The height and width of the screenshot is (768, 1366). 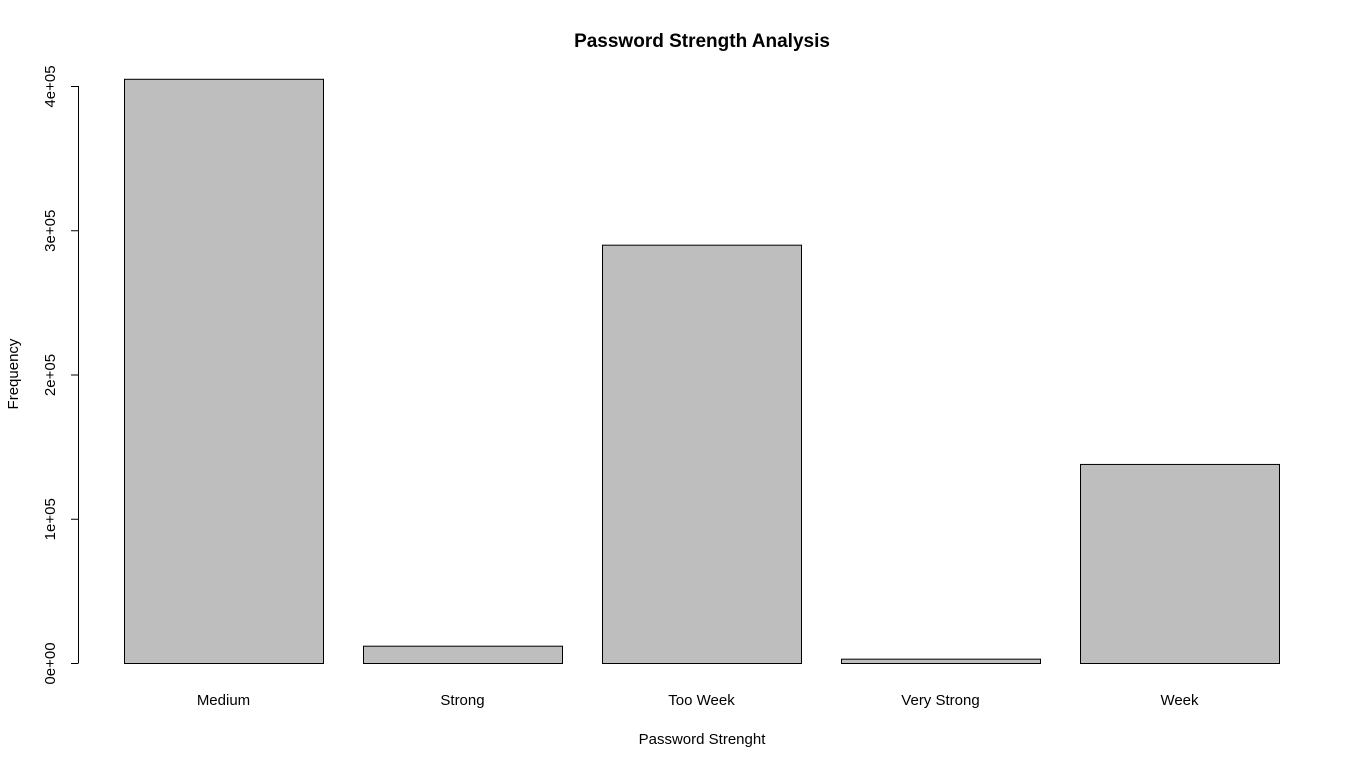 What do you see at coordinates (13, 373) in the screenshot?
I see `y-axis-label: Frequency` at bounding box center [13, 373].